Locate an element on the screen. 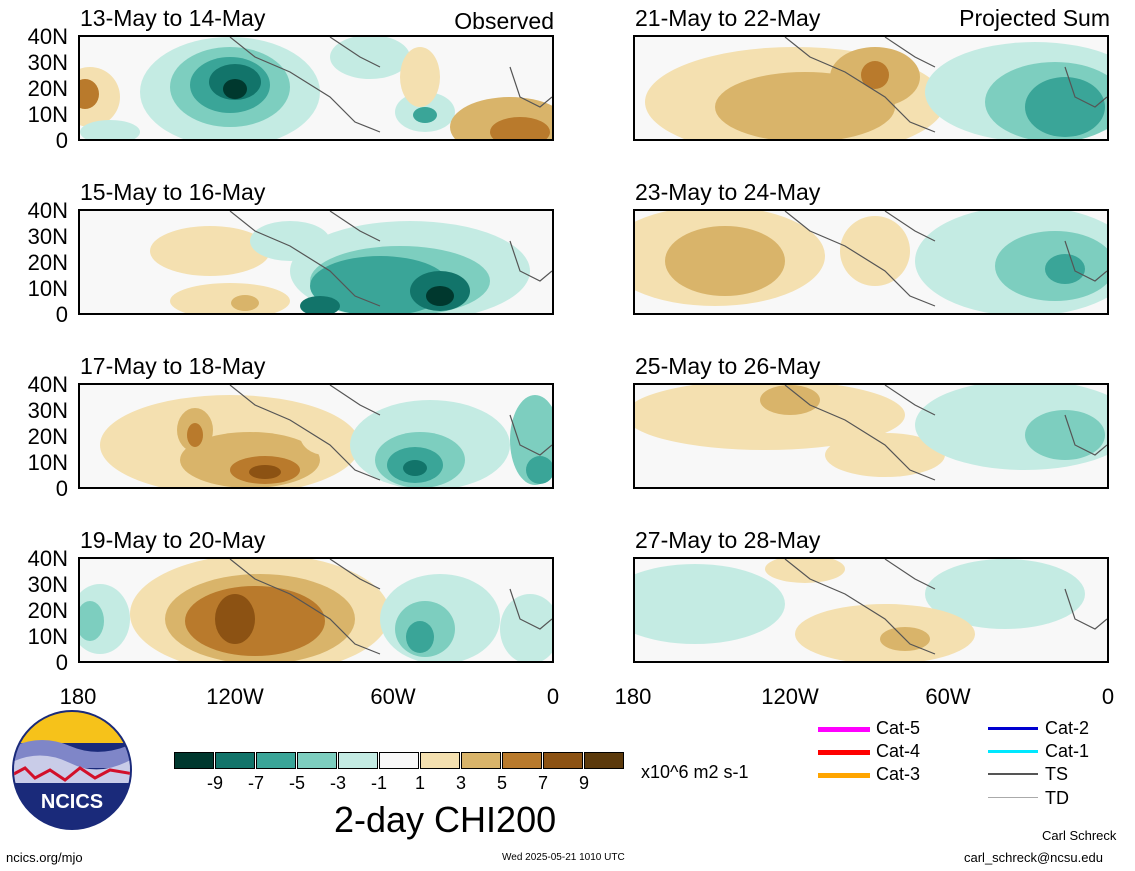 This screenshot has height=871, width=1135. colorbar-tick-label: -1 is located at coordinates (378, 783).